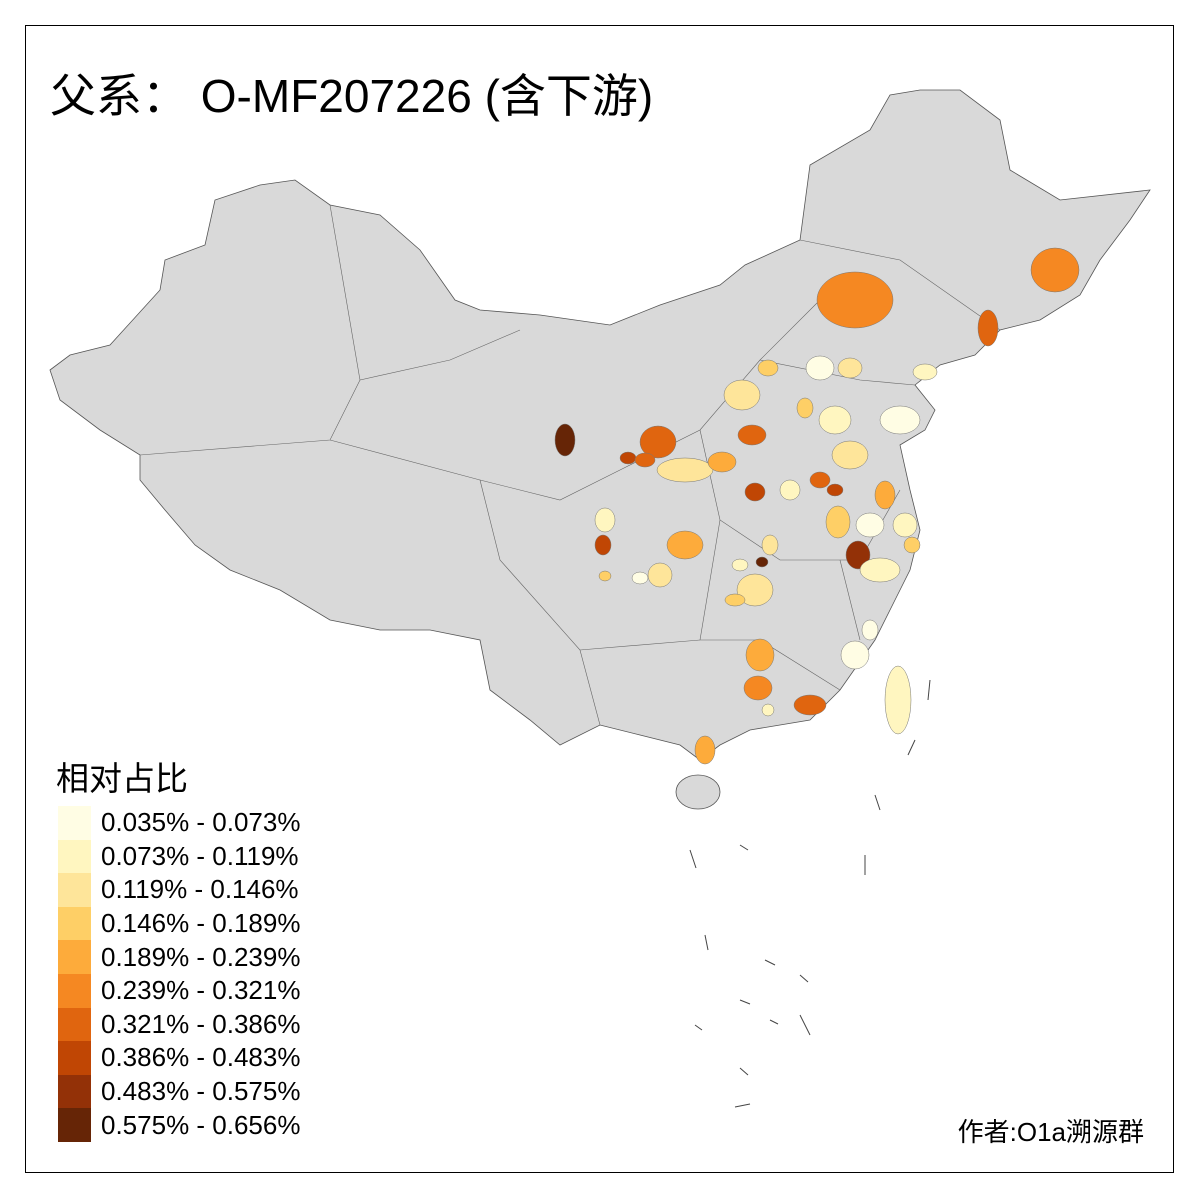 Image resolution: width=1200 pixels, height=1200 pixels. Describe the element at coordinates (201, 956) in the screenshot. I see `legend-label: 0.189% - 0.239%` at that location.